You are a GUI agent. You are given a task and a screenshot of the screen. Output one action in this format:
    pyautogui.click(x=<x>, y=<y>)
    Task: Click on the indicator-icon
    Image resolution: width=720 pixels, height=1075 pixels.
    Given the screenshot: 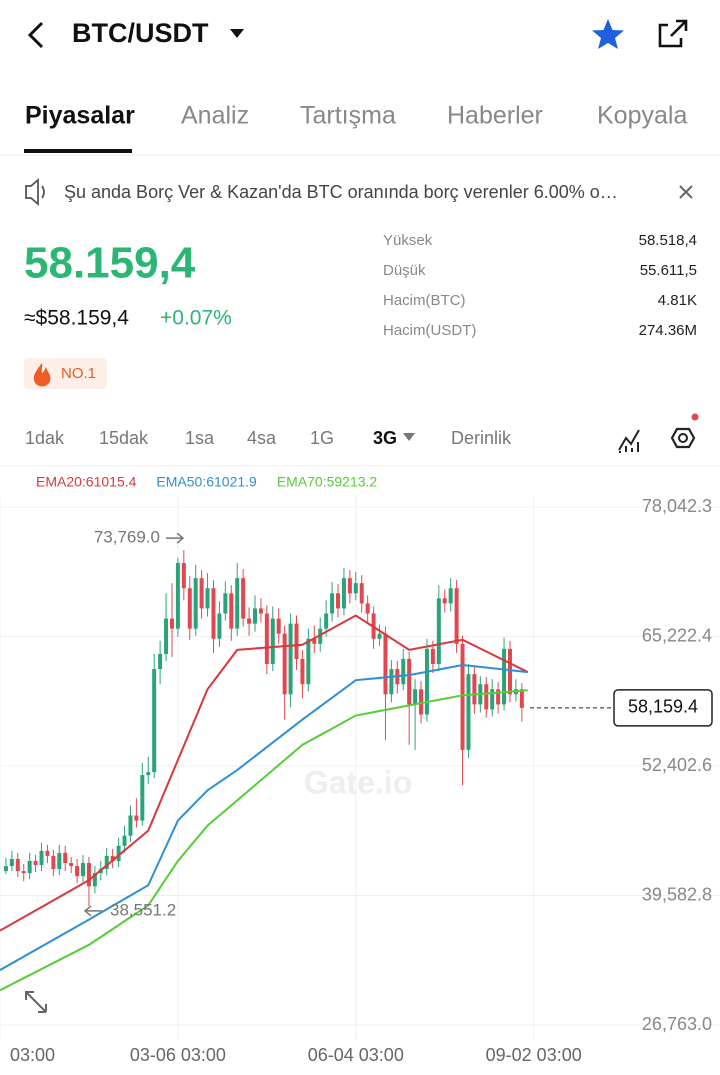 What is the action you would take?
    pyautogui.click(x=629, y=440)
    